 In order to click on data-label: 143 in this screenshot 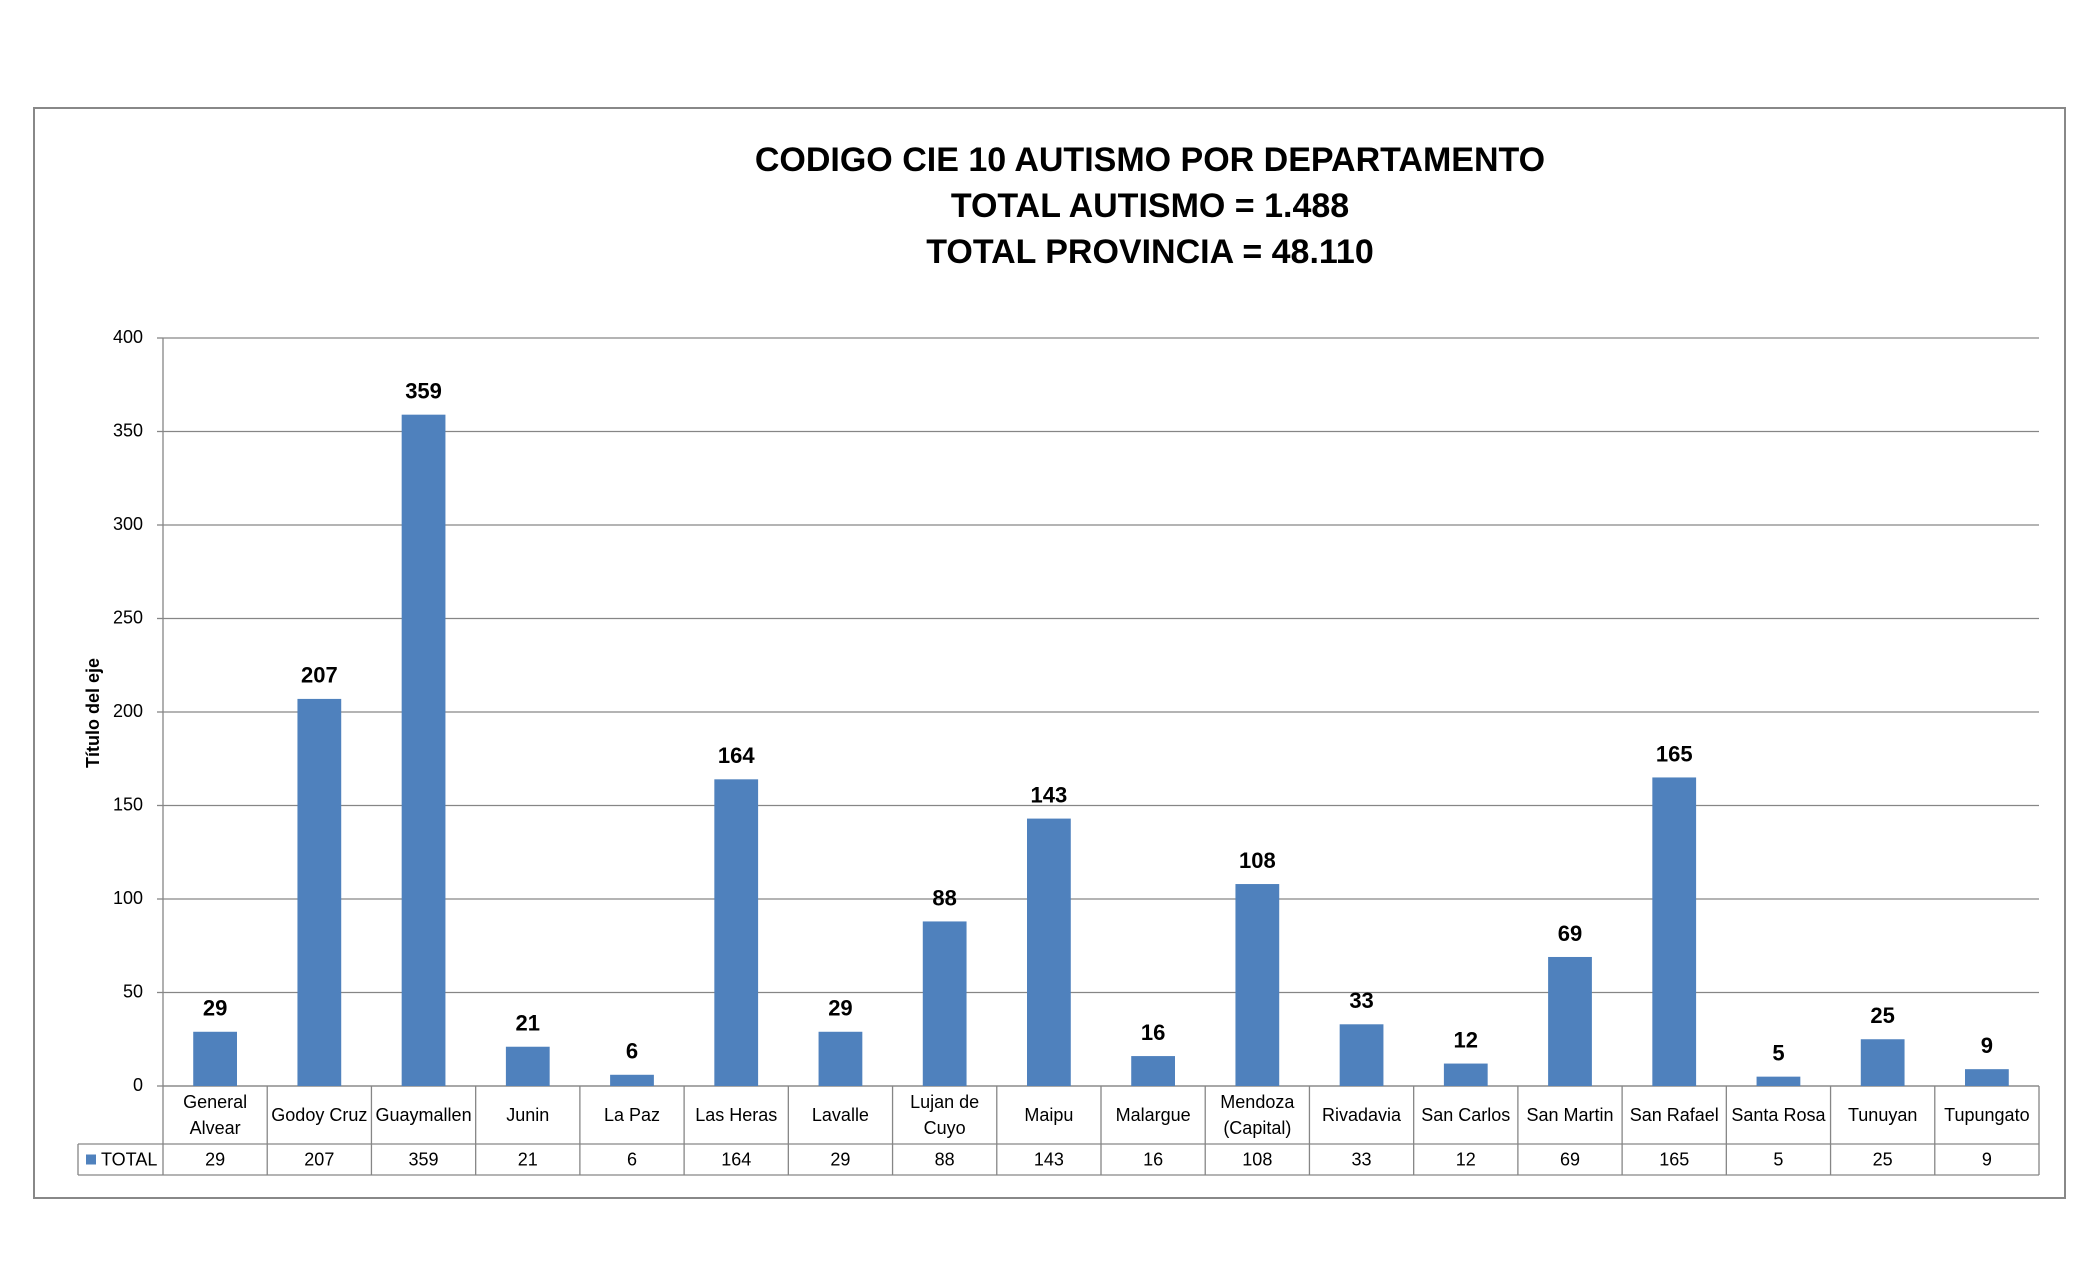, I will do `click(1049, 794)`.